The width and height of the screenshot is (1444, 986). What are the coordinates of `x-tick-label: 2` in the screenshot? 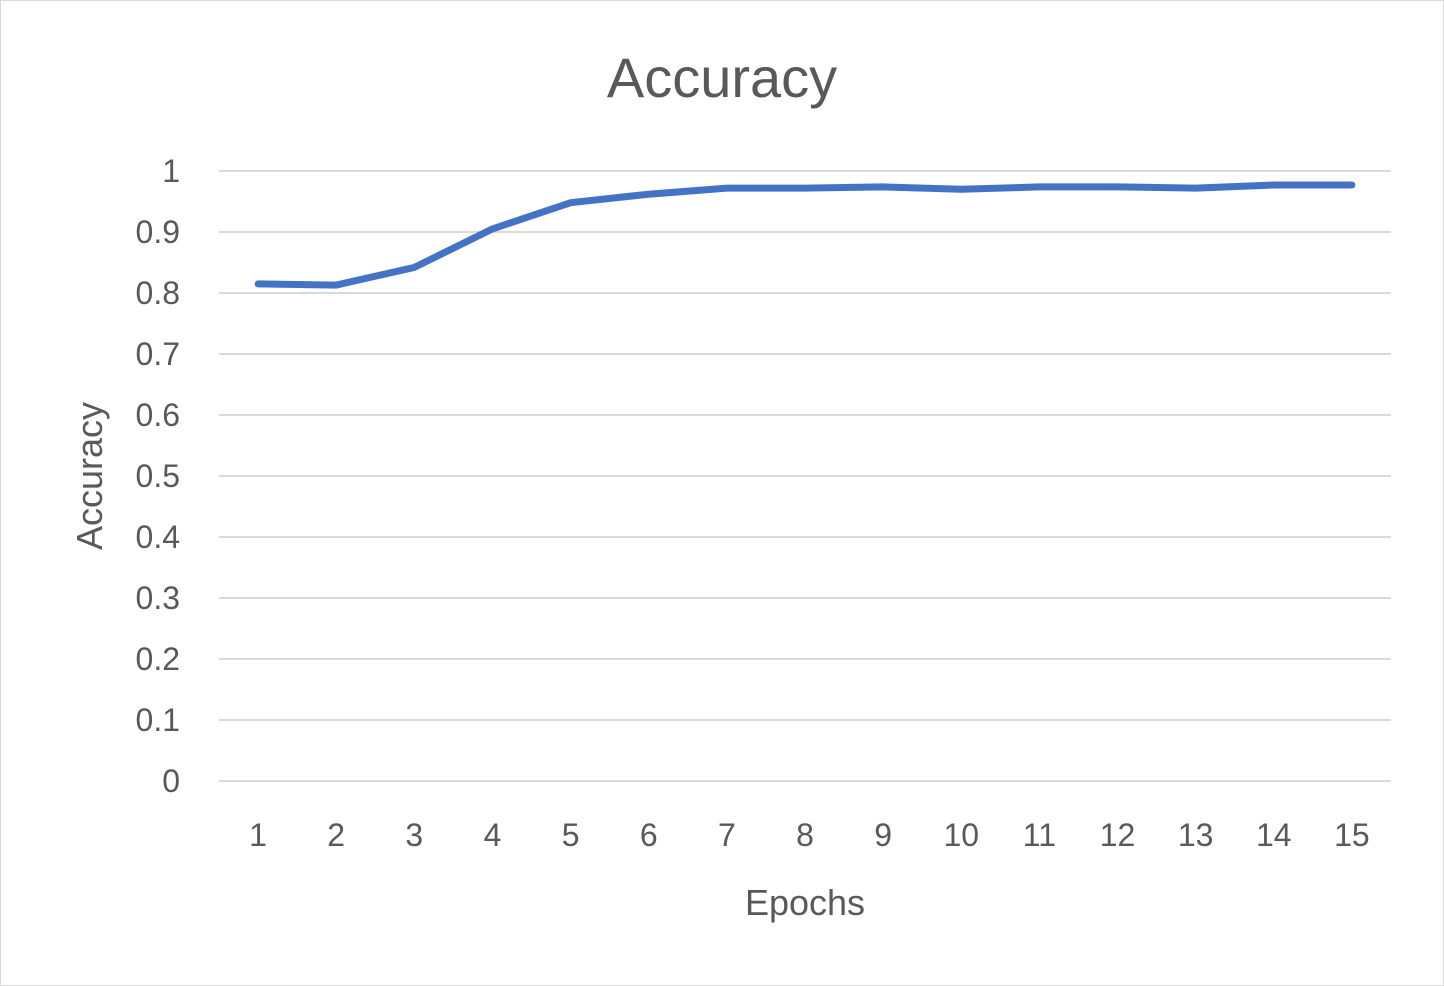 It's located at (336, 835).